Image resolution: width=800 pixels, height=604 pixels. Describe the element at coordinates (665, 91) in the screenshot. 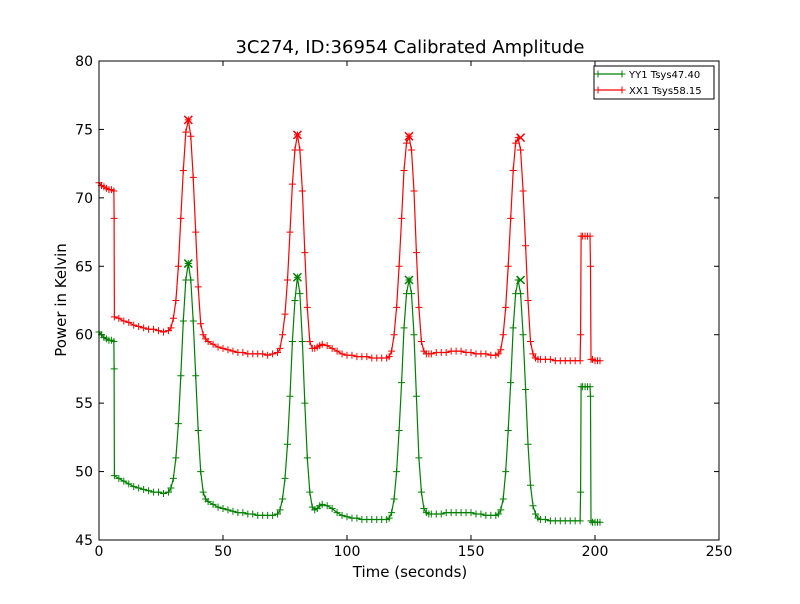

I see `legend-label-xx1: XX1 Tsys58.15` at that location.